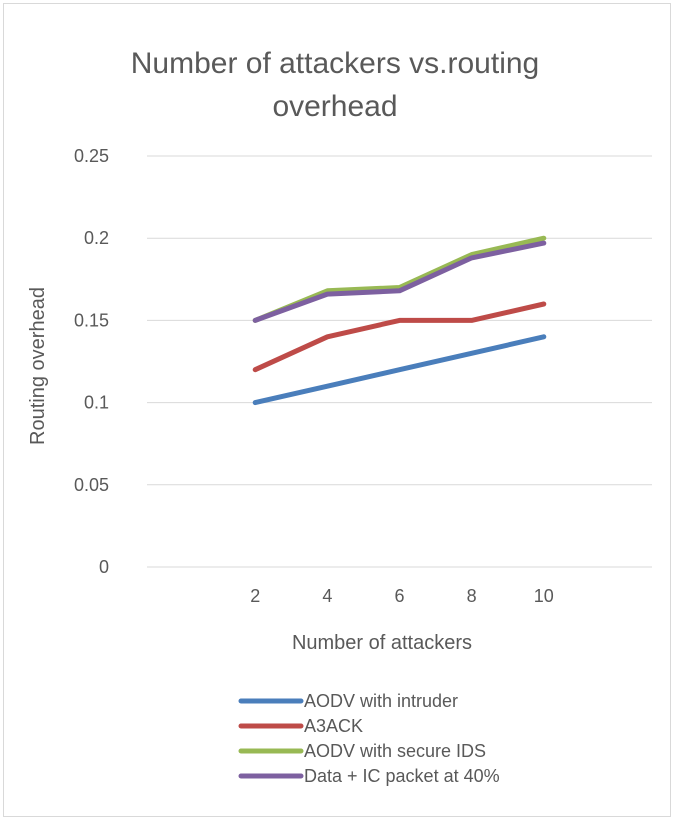 The image size is (675, 821). I want to click on y-tick-label: 0.15, so click(91, 320).